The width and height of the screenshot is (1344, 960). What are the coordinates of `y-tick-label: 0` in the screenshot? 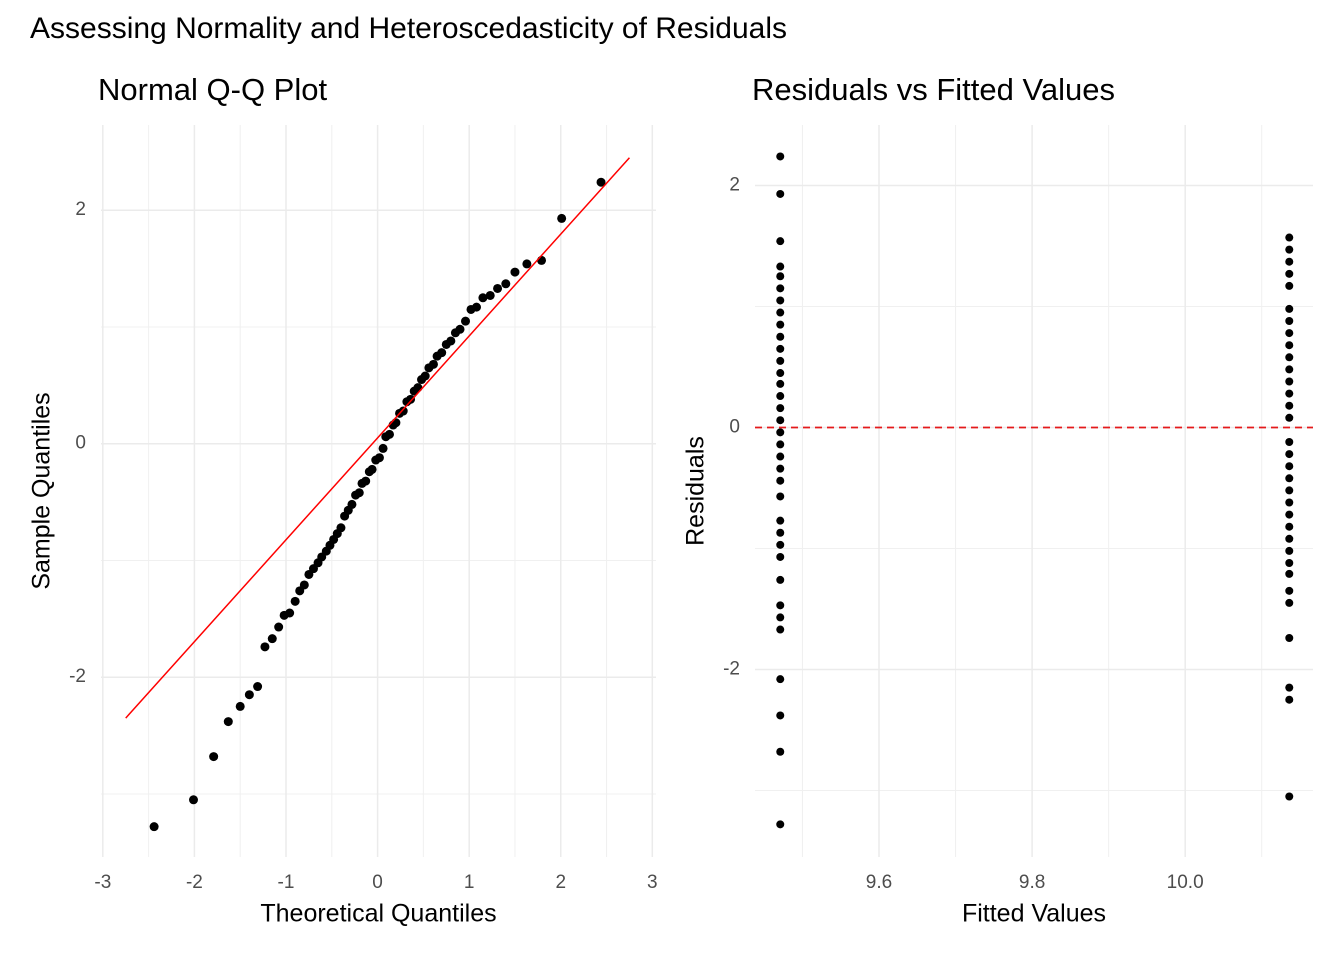 It's located at (734, 426).